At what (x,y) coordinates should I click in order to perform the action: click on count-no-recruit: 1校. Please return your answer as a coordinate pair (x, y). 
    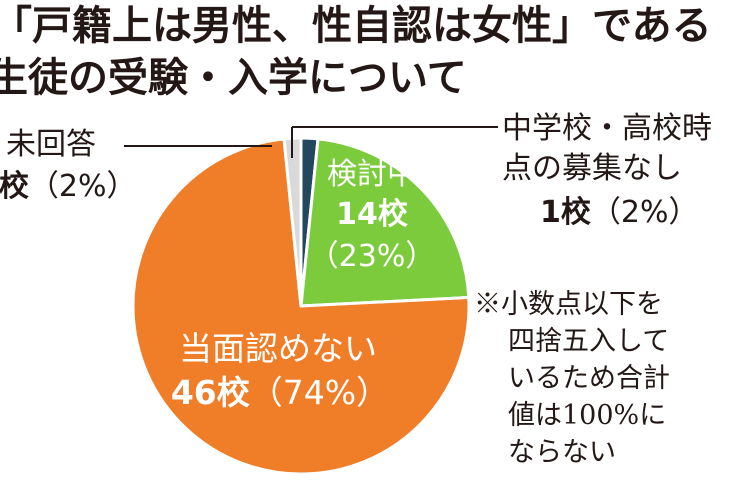
    Looking at the image, I should click on (565, 212).